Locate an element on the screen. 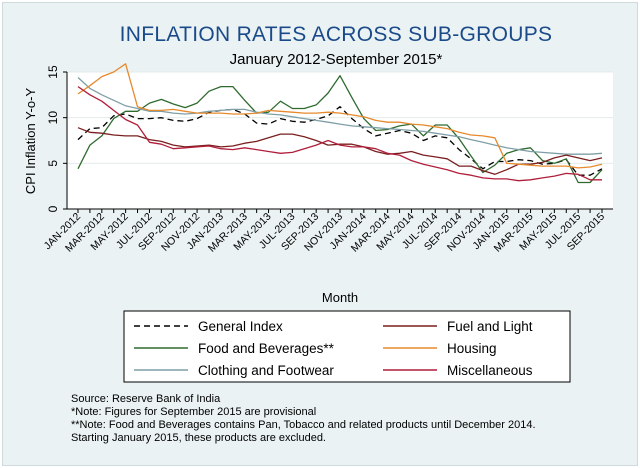 The image size is (640, 468). series-line-clothing-and-footwear is located at coordinates (340, 116).